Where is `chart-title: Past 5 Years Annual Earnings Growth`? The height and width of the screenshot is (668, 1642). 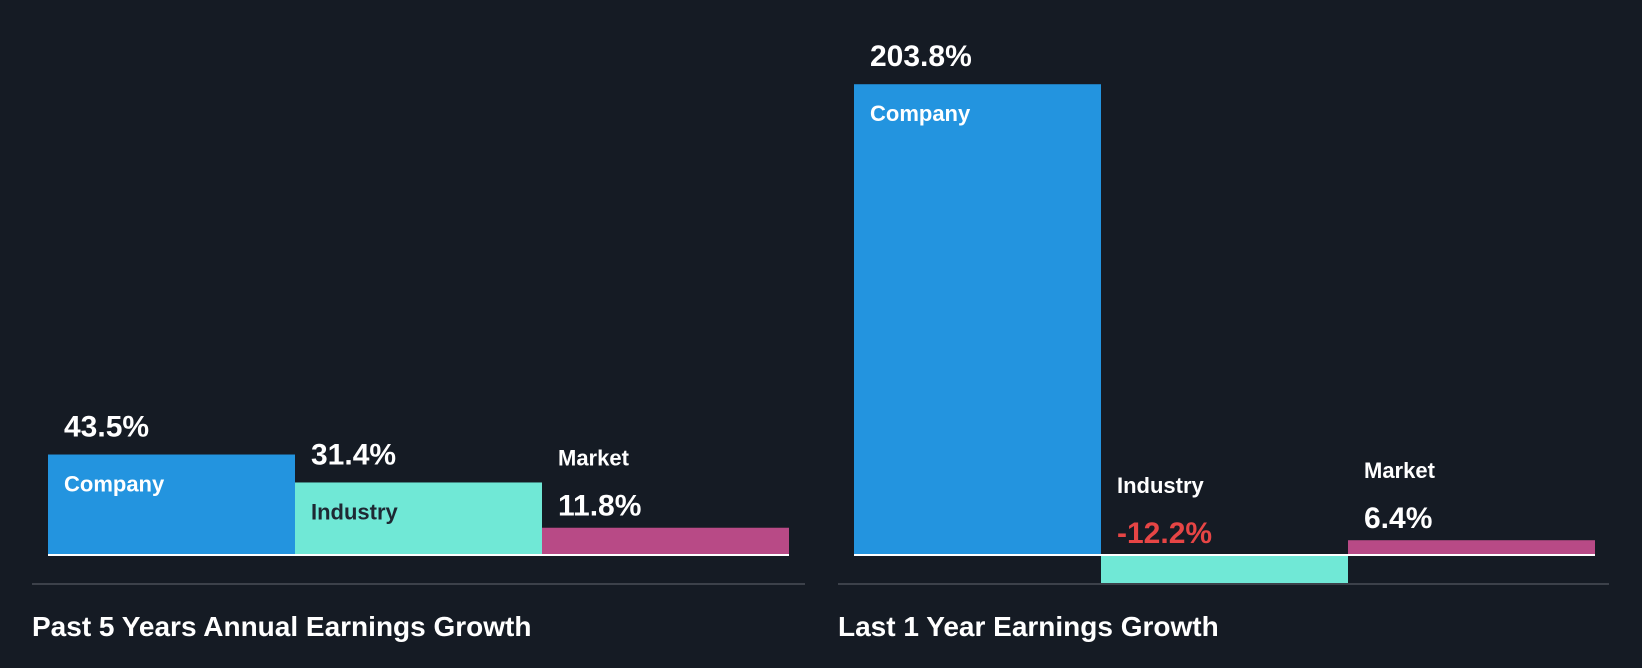 chart-title: Past 5 Years Annual Earnings Growth is located at coordinates (282, 626).